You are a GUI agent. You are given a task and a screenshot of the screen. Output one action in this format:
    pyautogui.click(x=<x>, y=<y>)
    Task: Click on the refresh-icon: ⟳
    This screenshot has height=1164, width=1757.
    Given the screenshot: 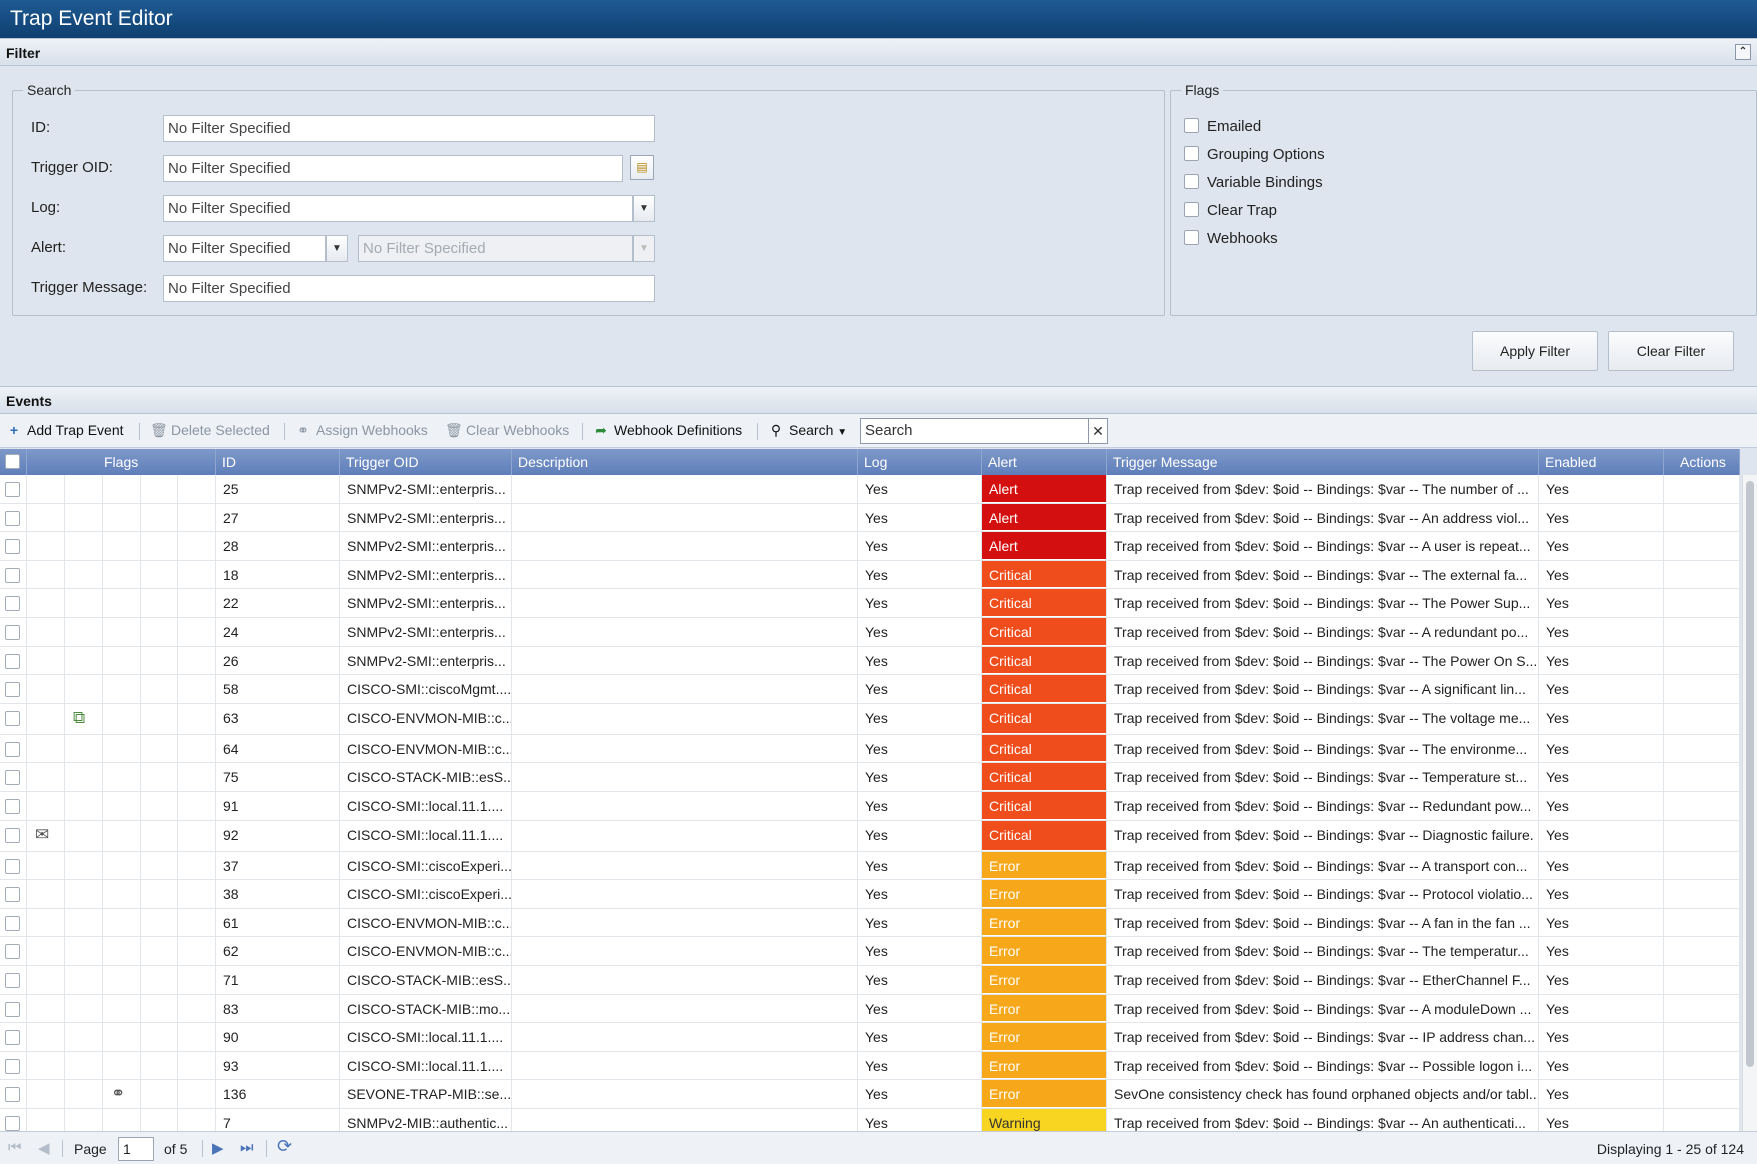 What is the action you would take?
    pyautogui.click(x=285, y=1146)
    